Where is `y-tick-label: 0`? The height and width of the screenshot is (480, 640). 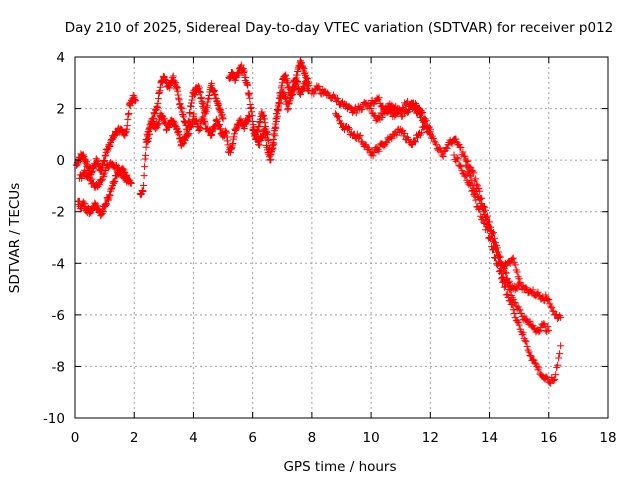 y-tick-label: 0 is located at coordinates (60, 161).